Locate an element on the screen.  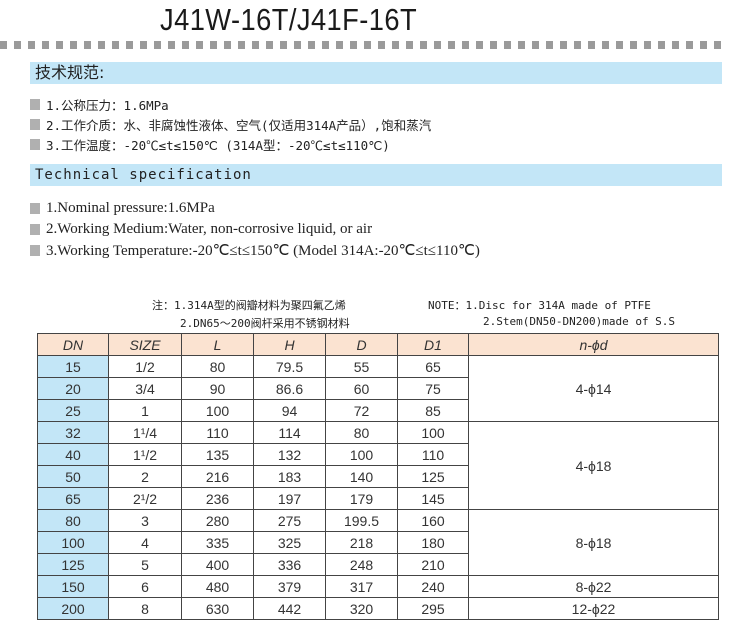
table-cell: 15 is located at coordinates (73, 366).